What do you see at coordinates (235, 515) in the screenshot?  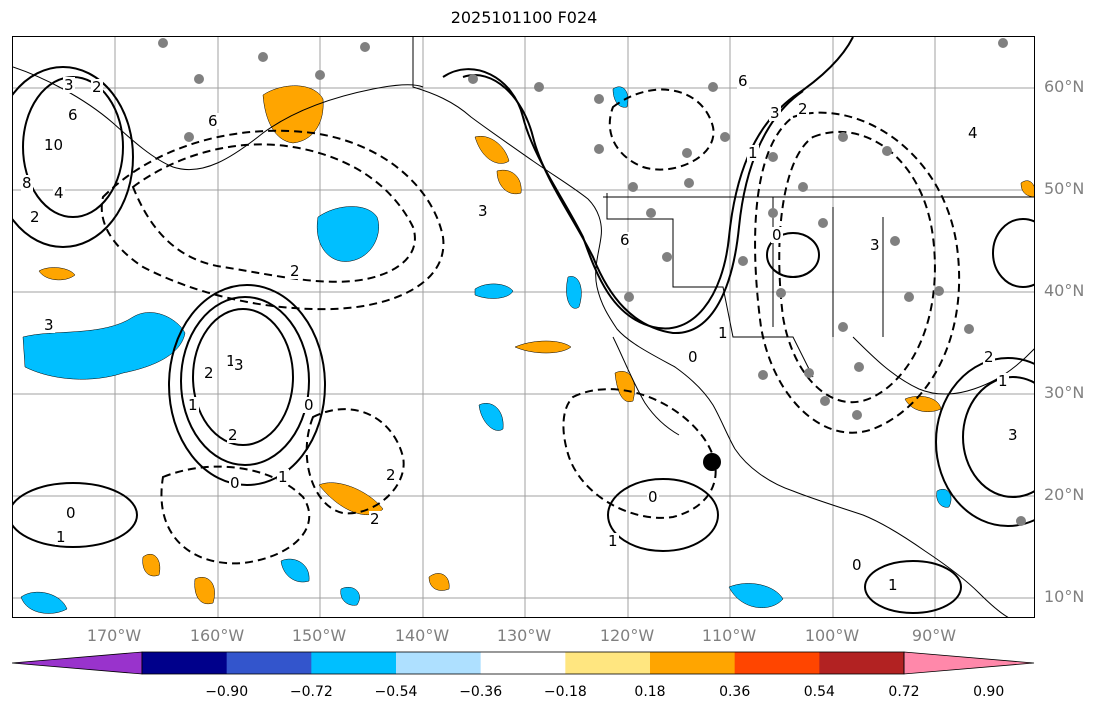 I see `contour-low-southcentral` at bounding box center [235, 515].